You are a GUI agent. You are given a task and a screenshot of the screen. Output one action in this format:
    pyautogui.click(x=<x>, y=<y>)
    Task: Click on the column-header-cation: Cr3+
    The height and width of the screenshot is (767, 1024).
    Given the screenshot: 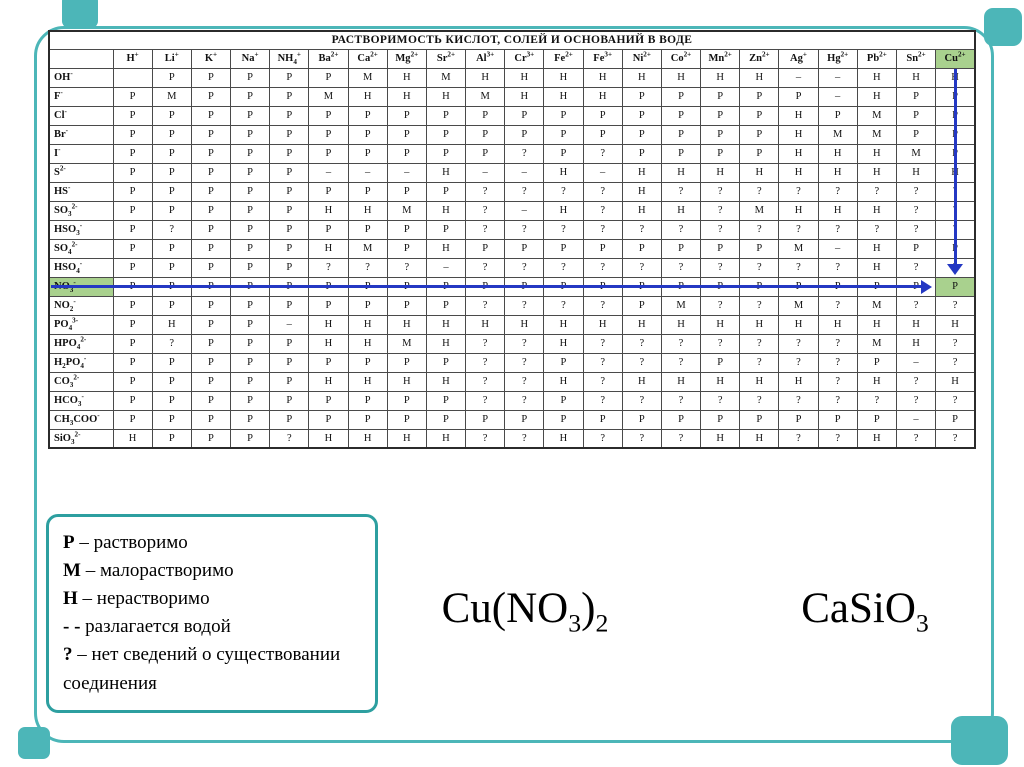 What is the action you would take?
    pyautogui.click(x=524, y=58)
    